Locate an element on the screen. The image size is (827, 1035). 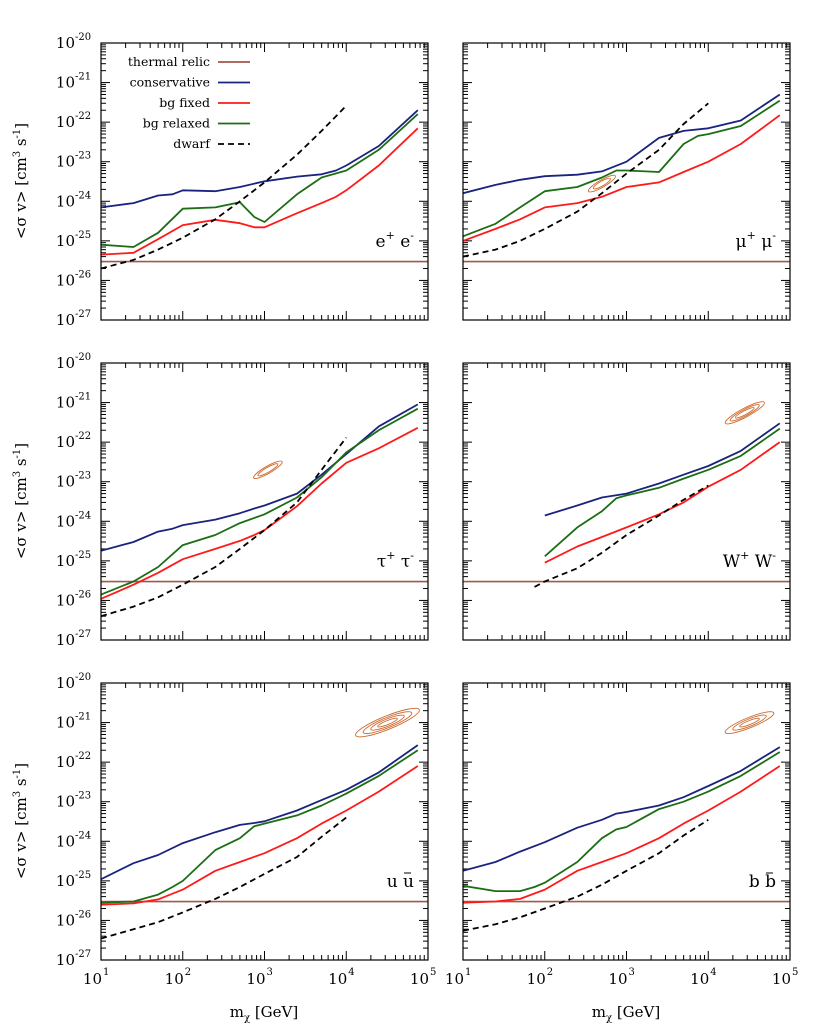
x-axis-label-text: [GeV] is located at coordinates (636, 1012).